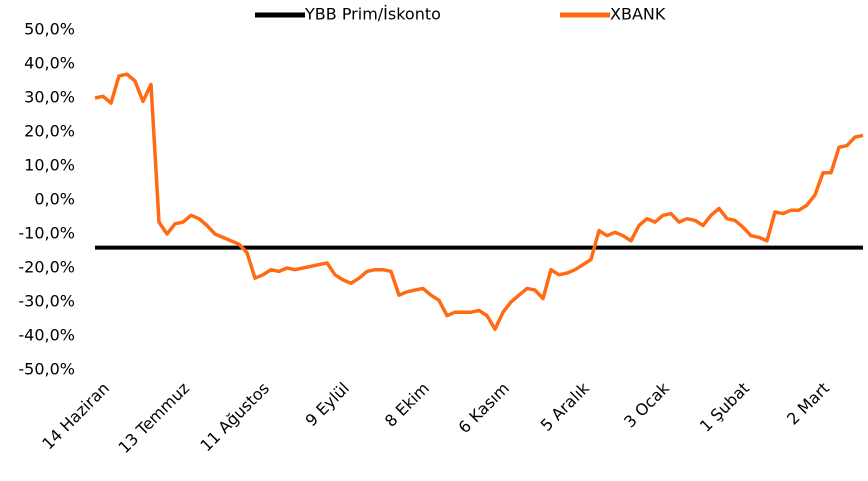 This screenshot has height=481, width=868. Describe the element at coordinates (49, 97) in the screenshot. I see `y-tick-label: 30,0%` at that location.